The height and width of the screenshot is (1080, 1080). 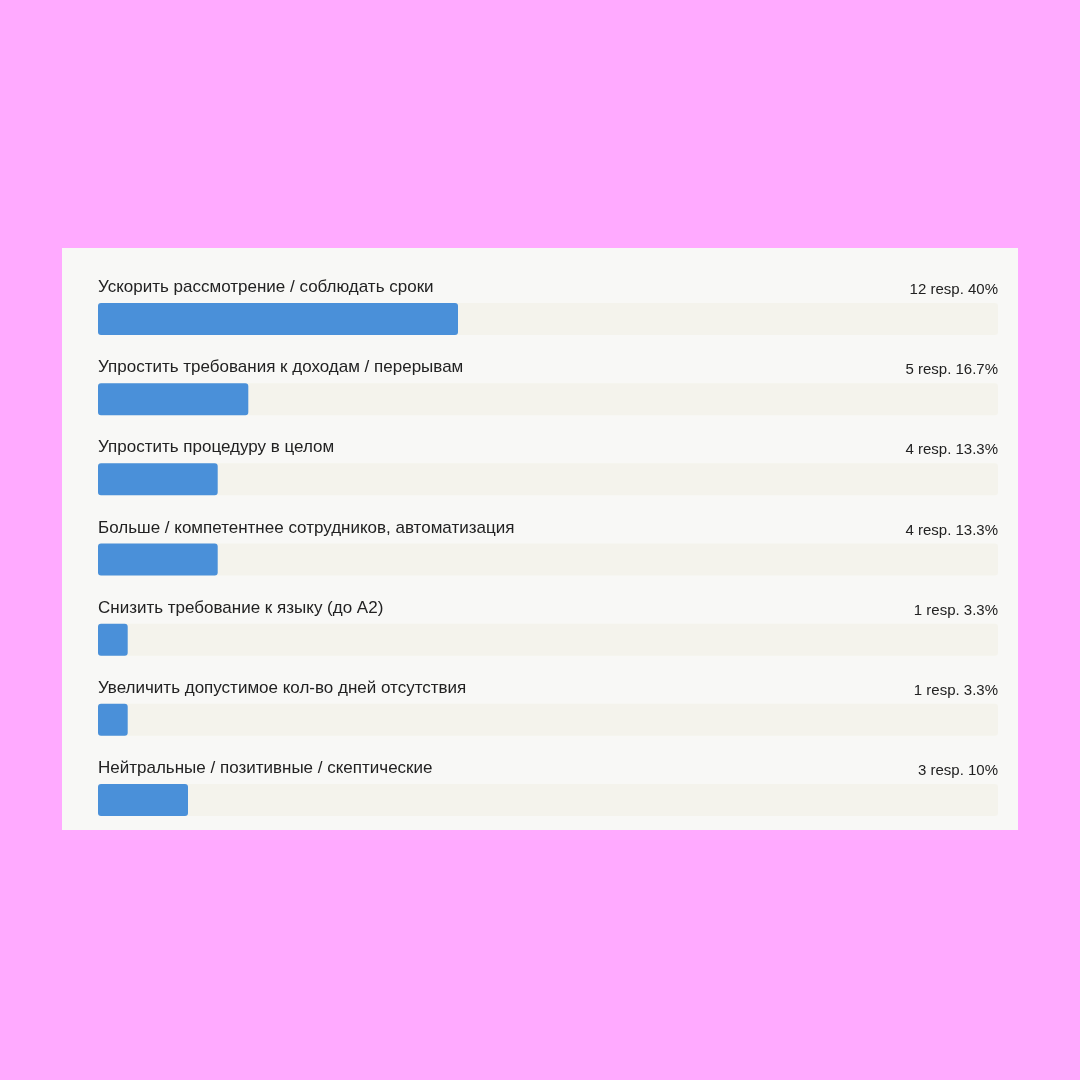 What do you see at coordinates (953, 289) in the screenshot?
I see `data-label: 12 resp. 40%` at bounding box center [953, 289].